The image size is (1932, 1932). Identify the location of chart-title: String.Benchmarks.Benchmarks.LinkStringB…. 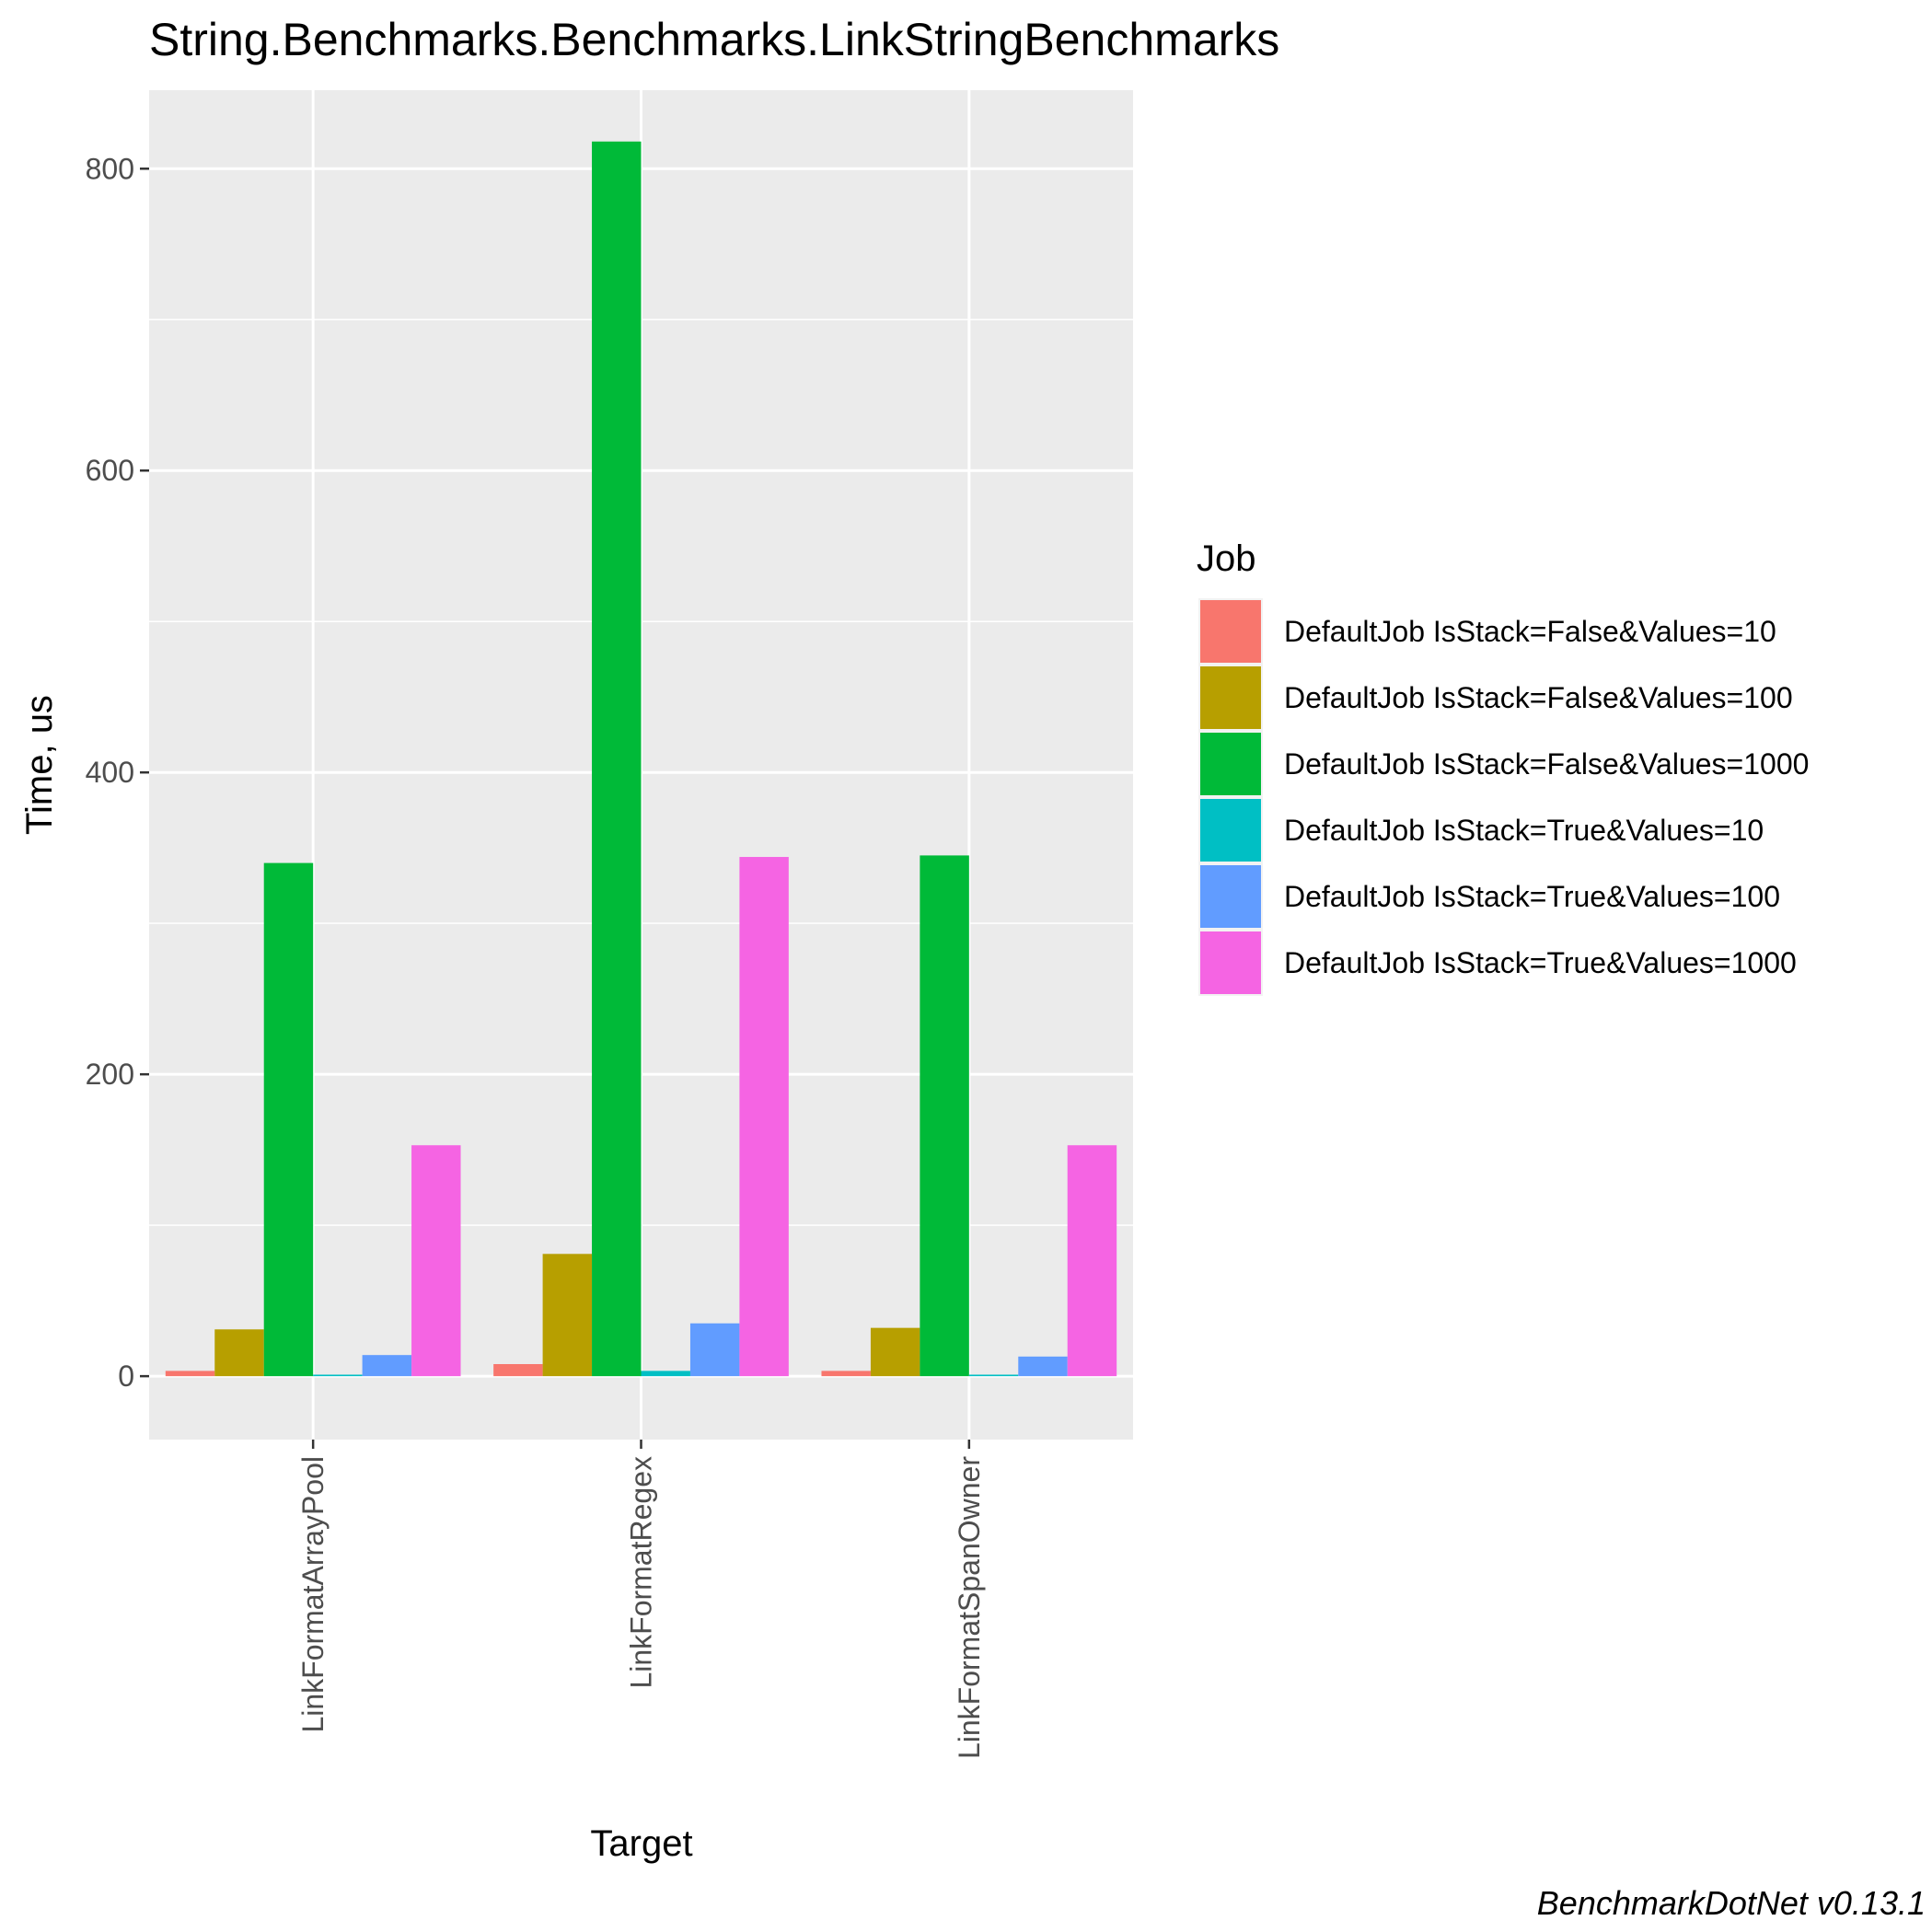
(714, 40).